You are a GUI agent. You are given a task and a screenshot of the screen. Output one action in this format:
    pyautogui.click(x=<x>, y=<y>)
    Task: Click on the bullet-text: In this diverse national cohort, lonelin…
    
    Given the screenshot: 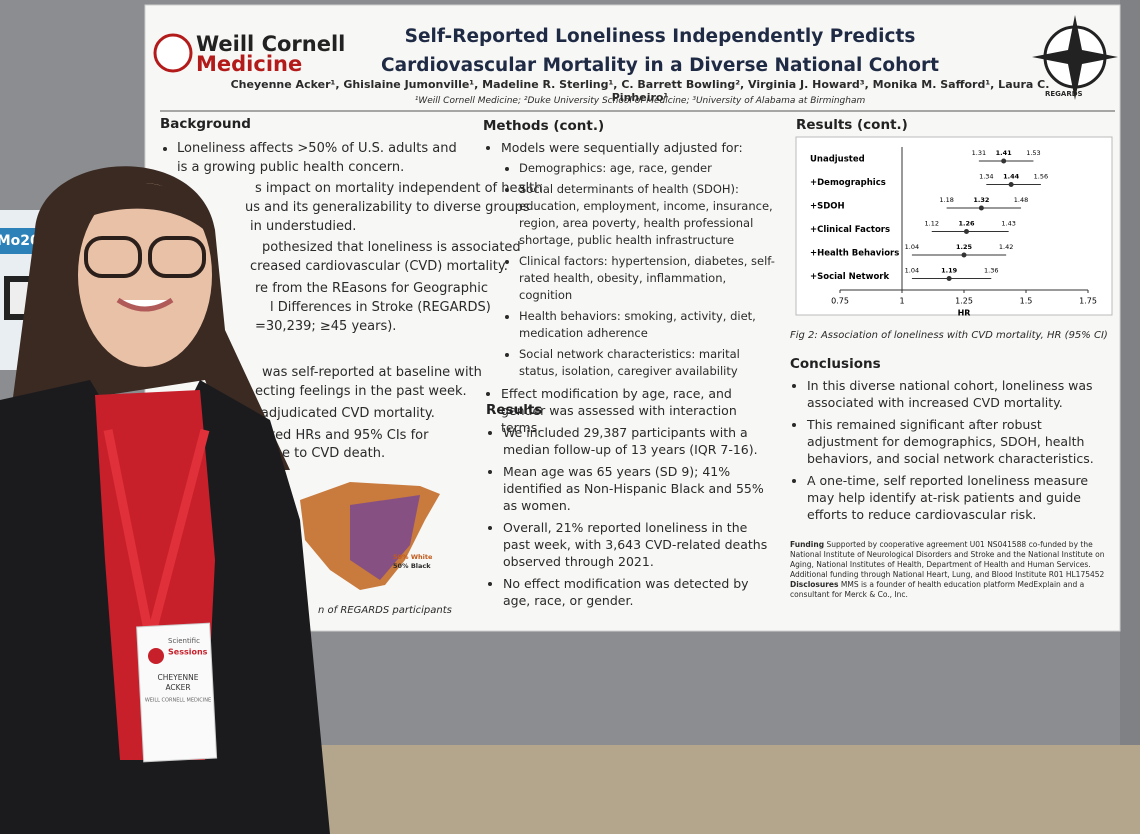 What is the action you would take?
    pyautogui.click(x=953, y=394)
    